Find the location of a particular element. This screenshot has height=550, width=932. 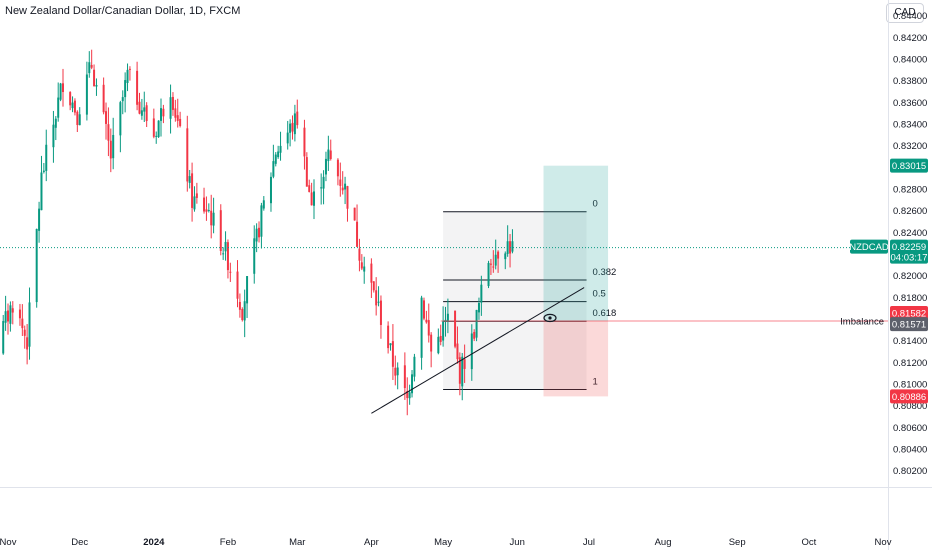

fib-level-label: 0.382 is located at coordinates (605, 272).